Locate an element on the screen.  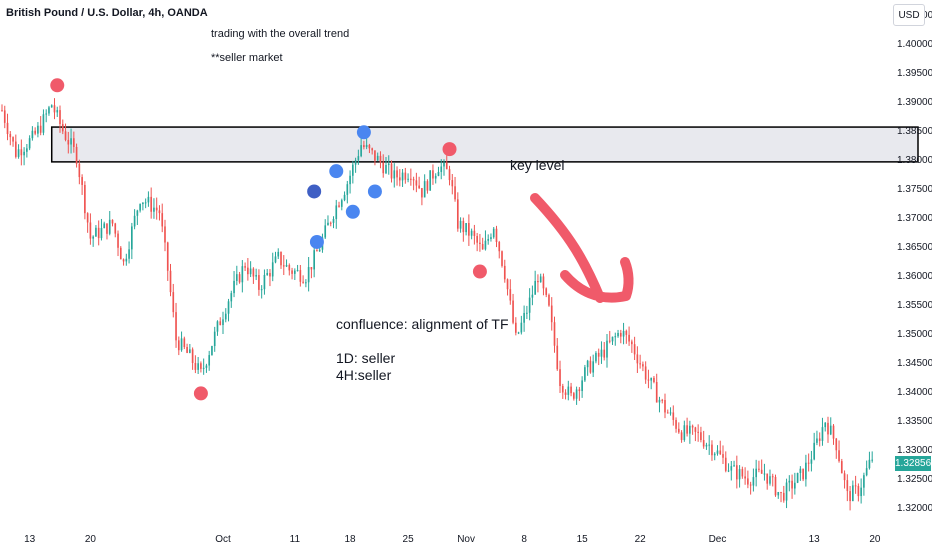
tf-4h-label: 4H:seller is located at coordinates (364, 375).